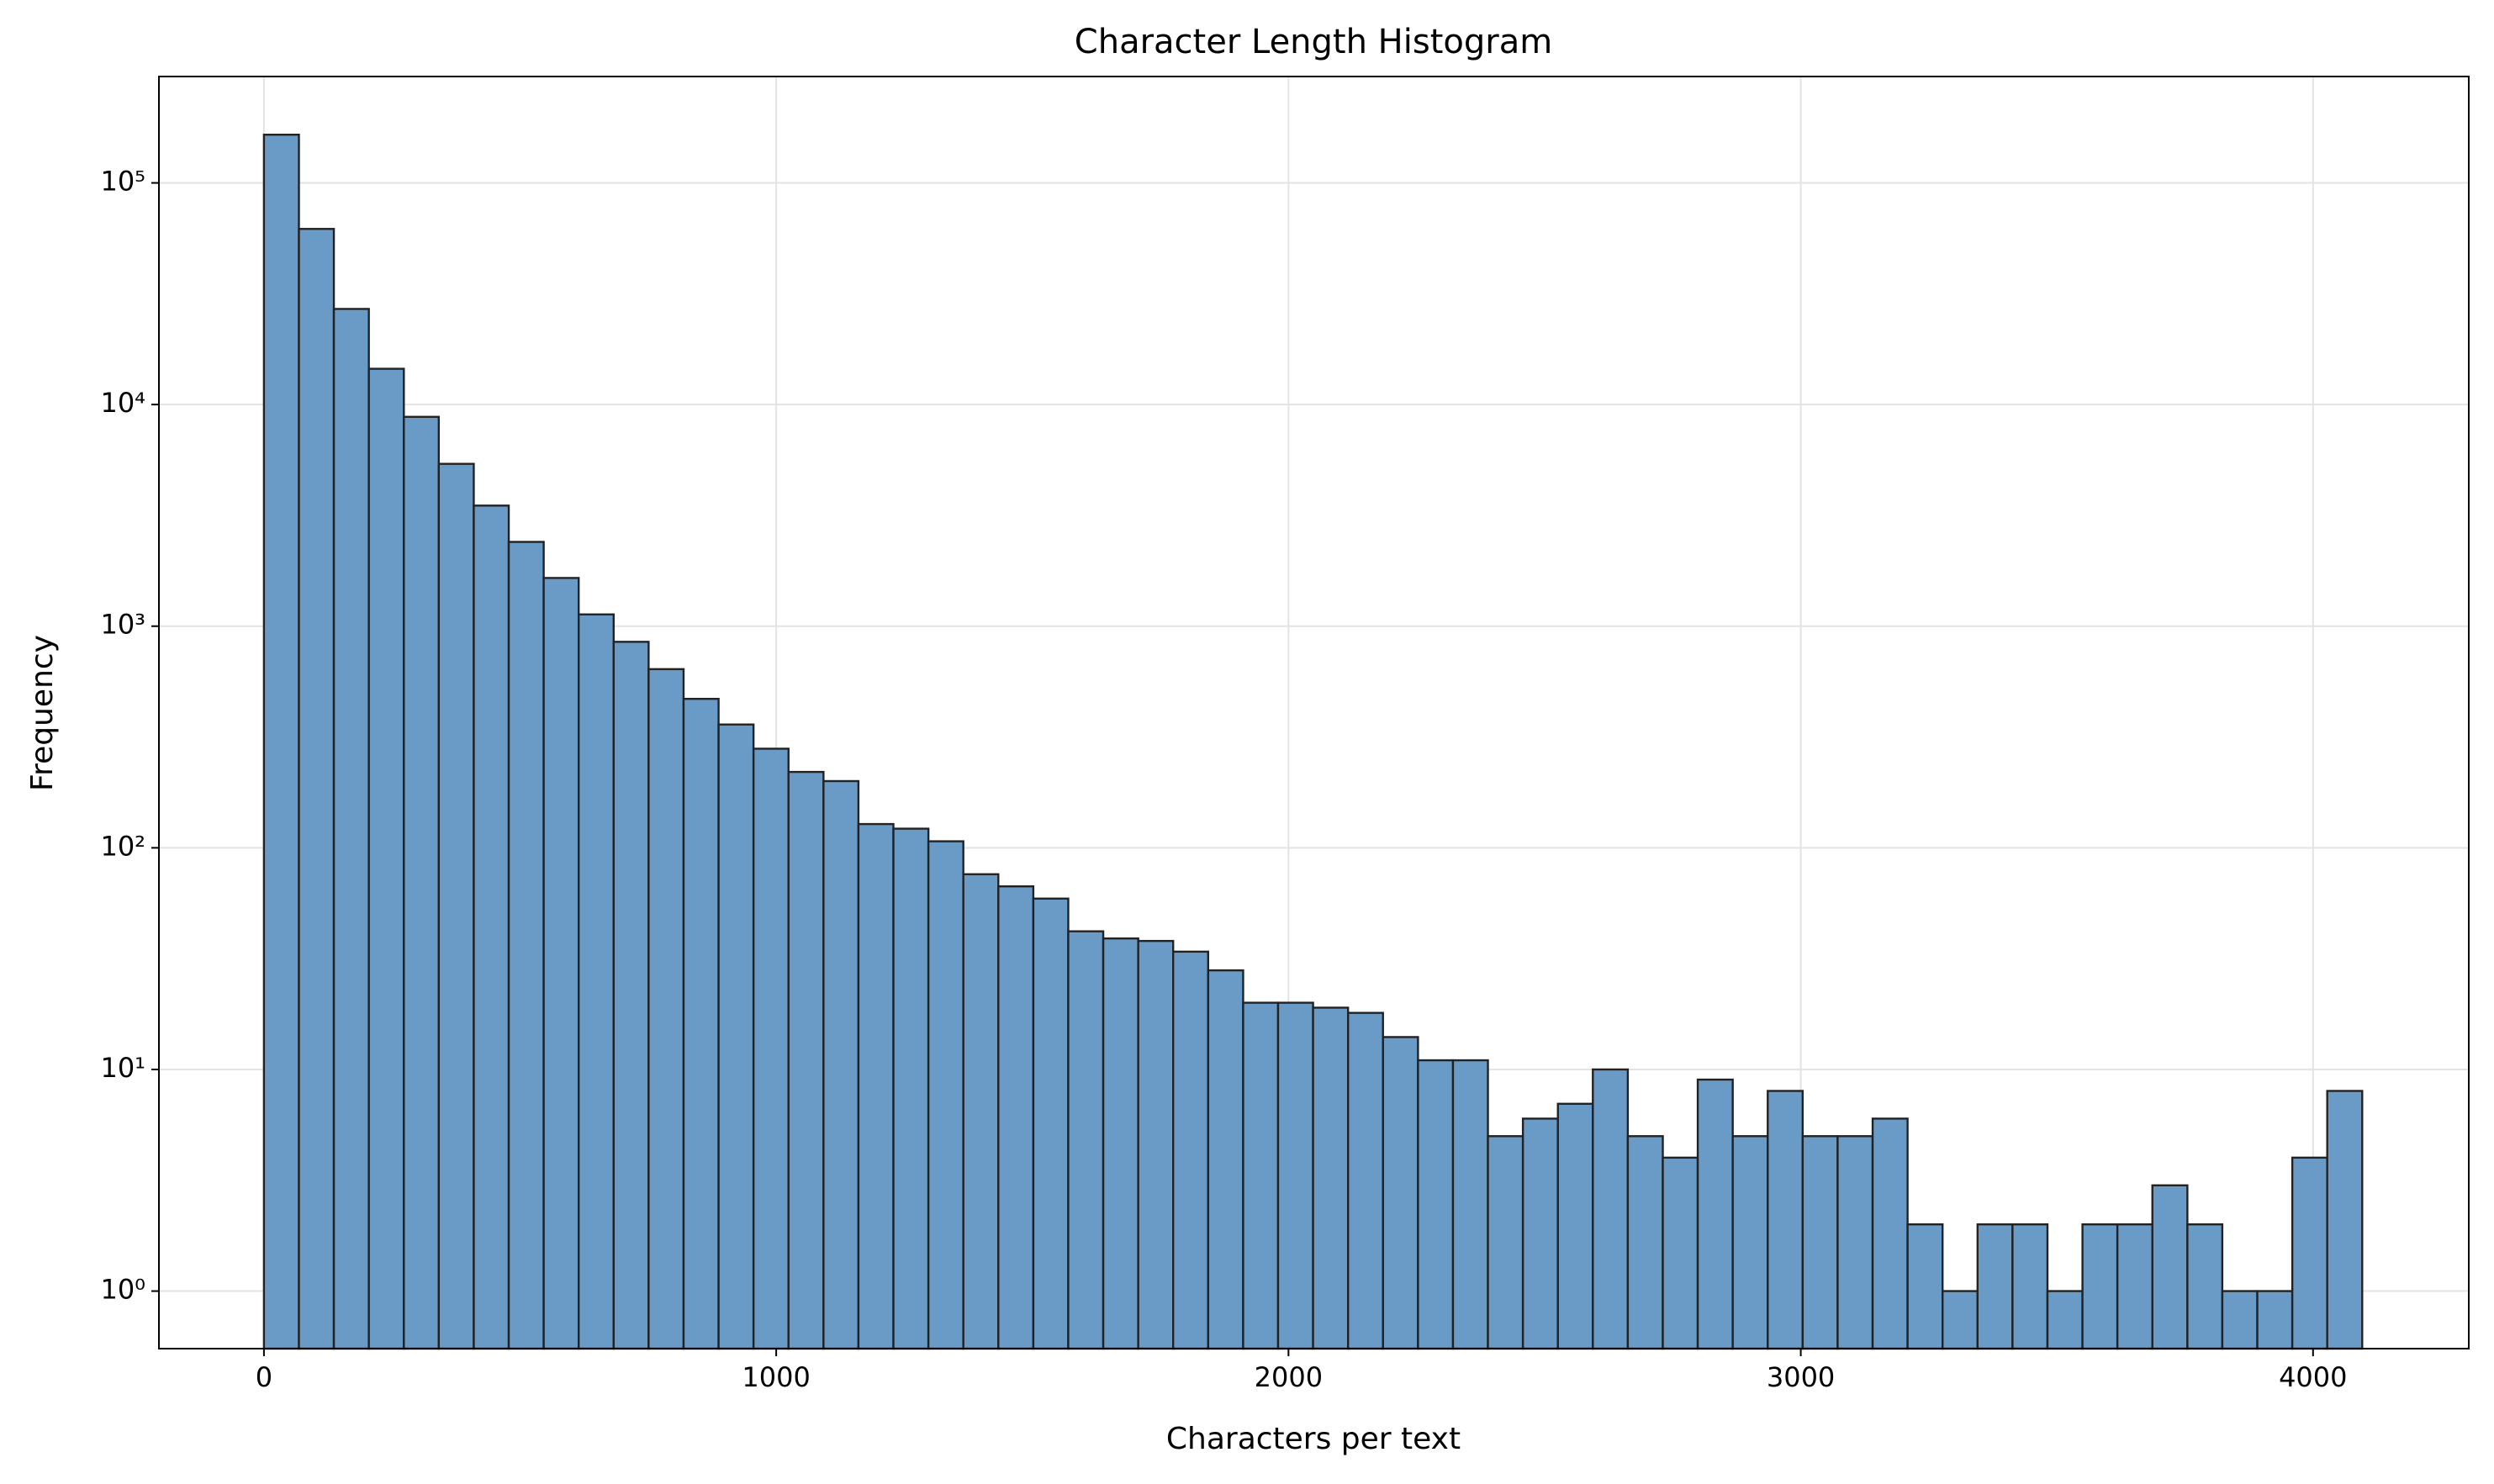 This screenshot has height=1484, width=2494. Describe the element at coordinates (1314, 42) in the screenshot. I see `chart-title: Character Length Histogram` at that location.